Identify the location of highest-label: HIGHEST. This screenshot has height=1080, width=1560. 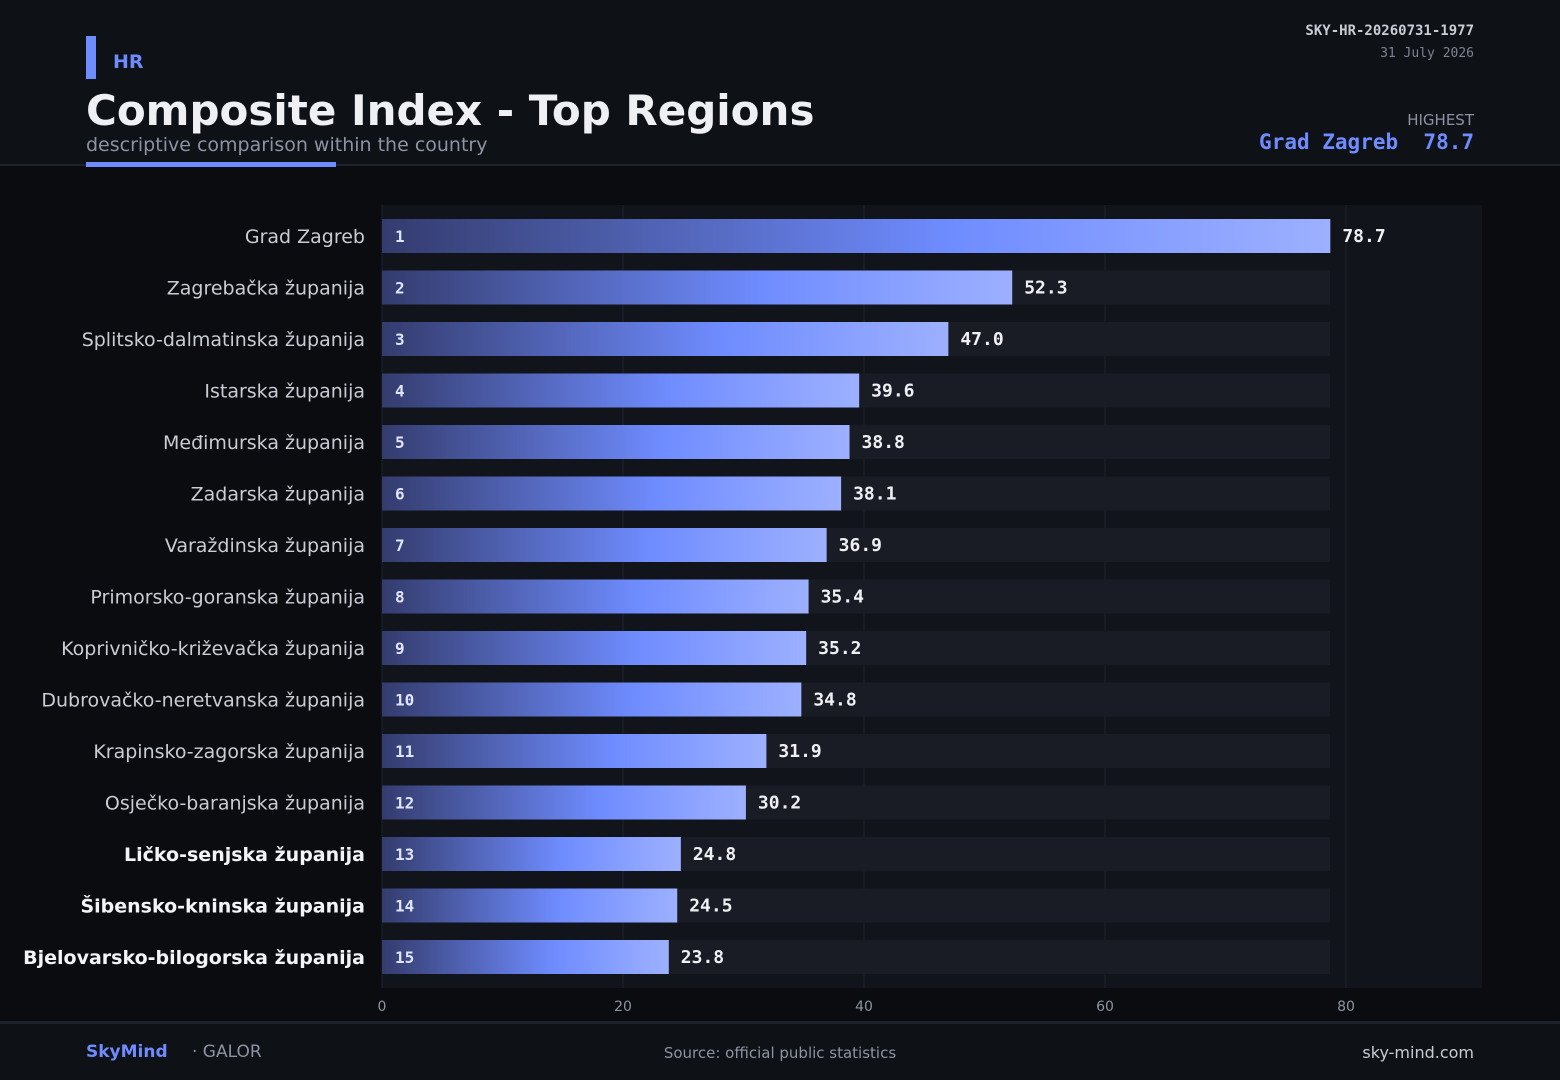
(1440, 120).